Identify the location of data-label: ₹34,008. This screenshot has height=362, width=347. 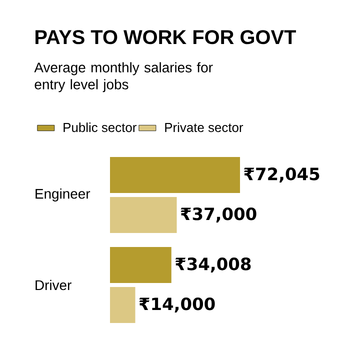
(213, 265).